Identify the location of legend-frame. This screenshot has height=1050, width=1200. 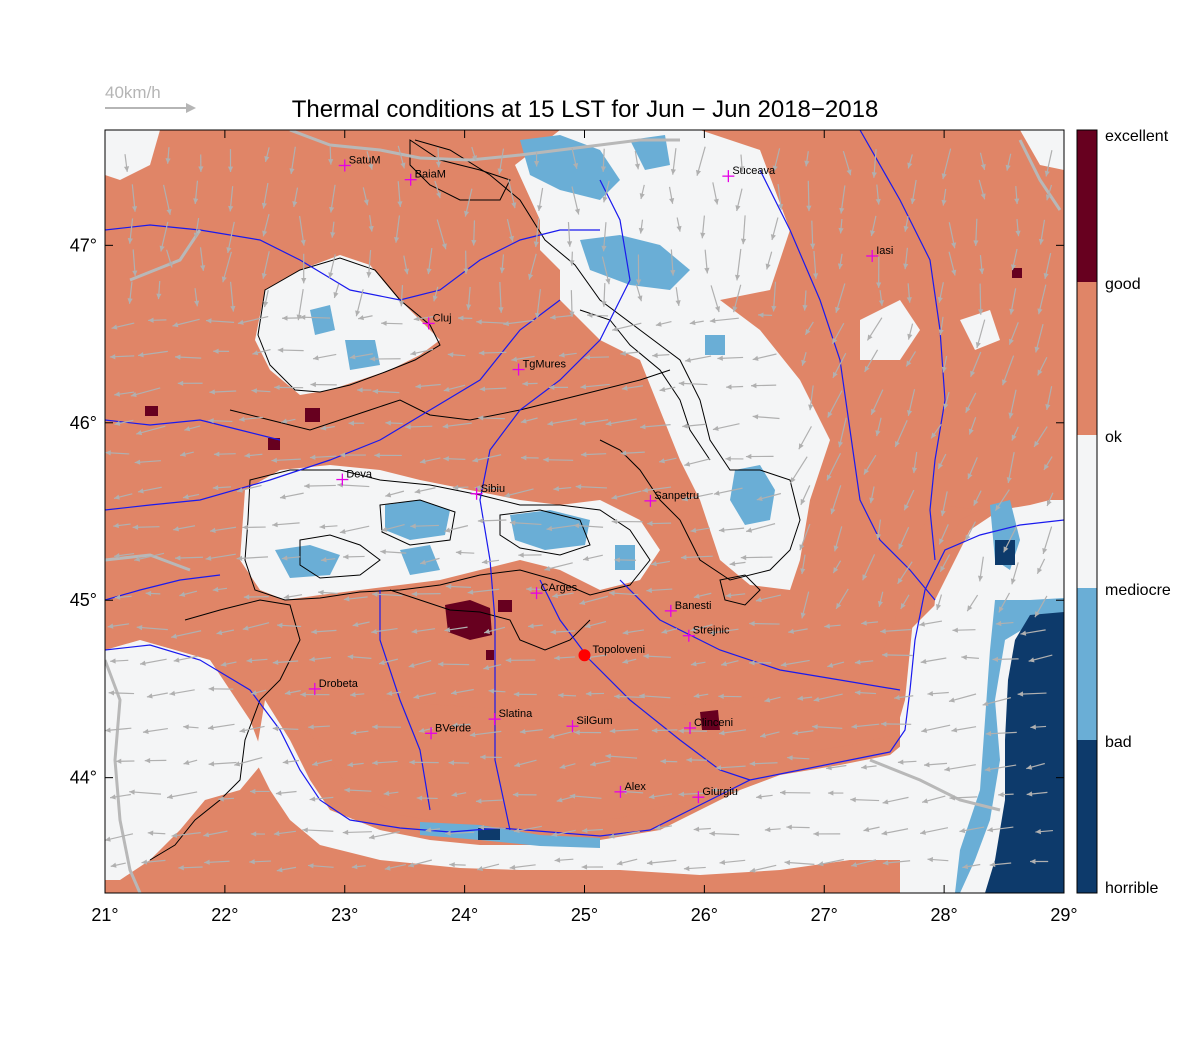
(1087, 511).